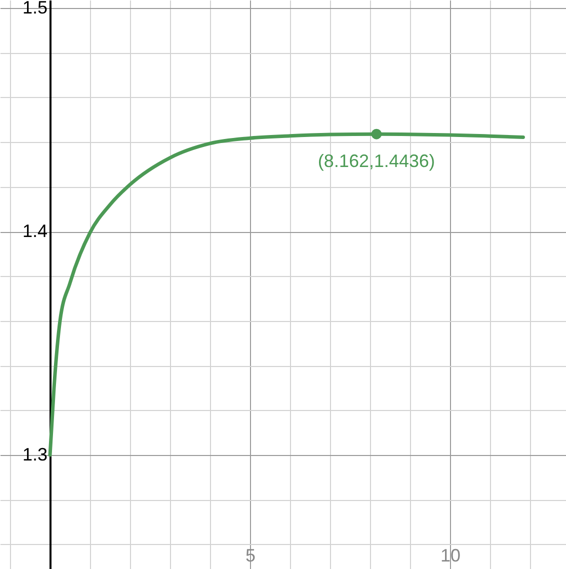  Describe the element at coordinates (35, 9) in the screenshot. I see `y-tick-label: 1.5` at that location.